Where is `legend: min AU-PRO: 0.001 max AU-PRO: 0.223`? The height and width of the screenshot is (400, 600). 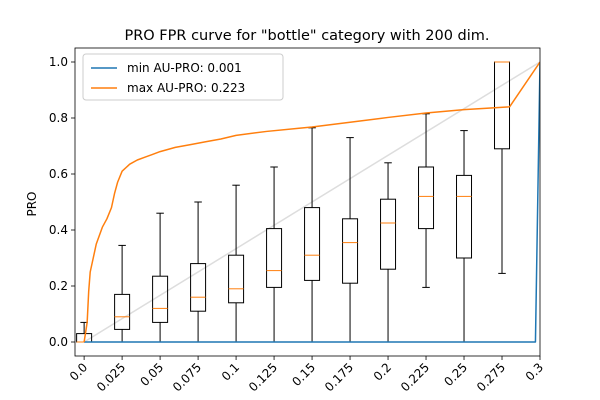 legend: min AU-PRO: 0.001 max AU-PRO: 0.223 is located at coordinates (183, 77).